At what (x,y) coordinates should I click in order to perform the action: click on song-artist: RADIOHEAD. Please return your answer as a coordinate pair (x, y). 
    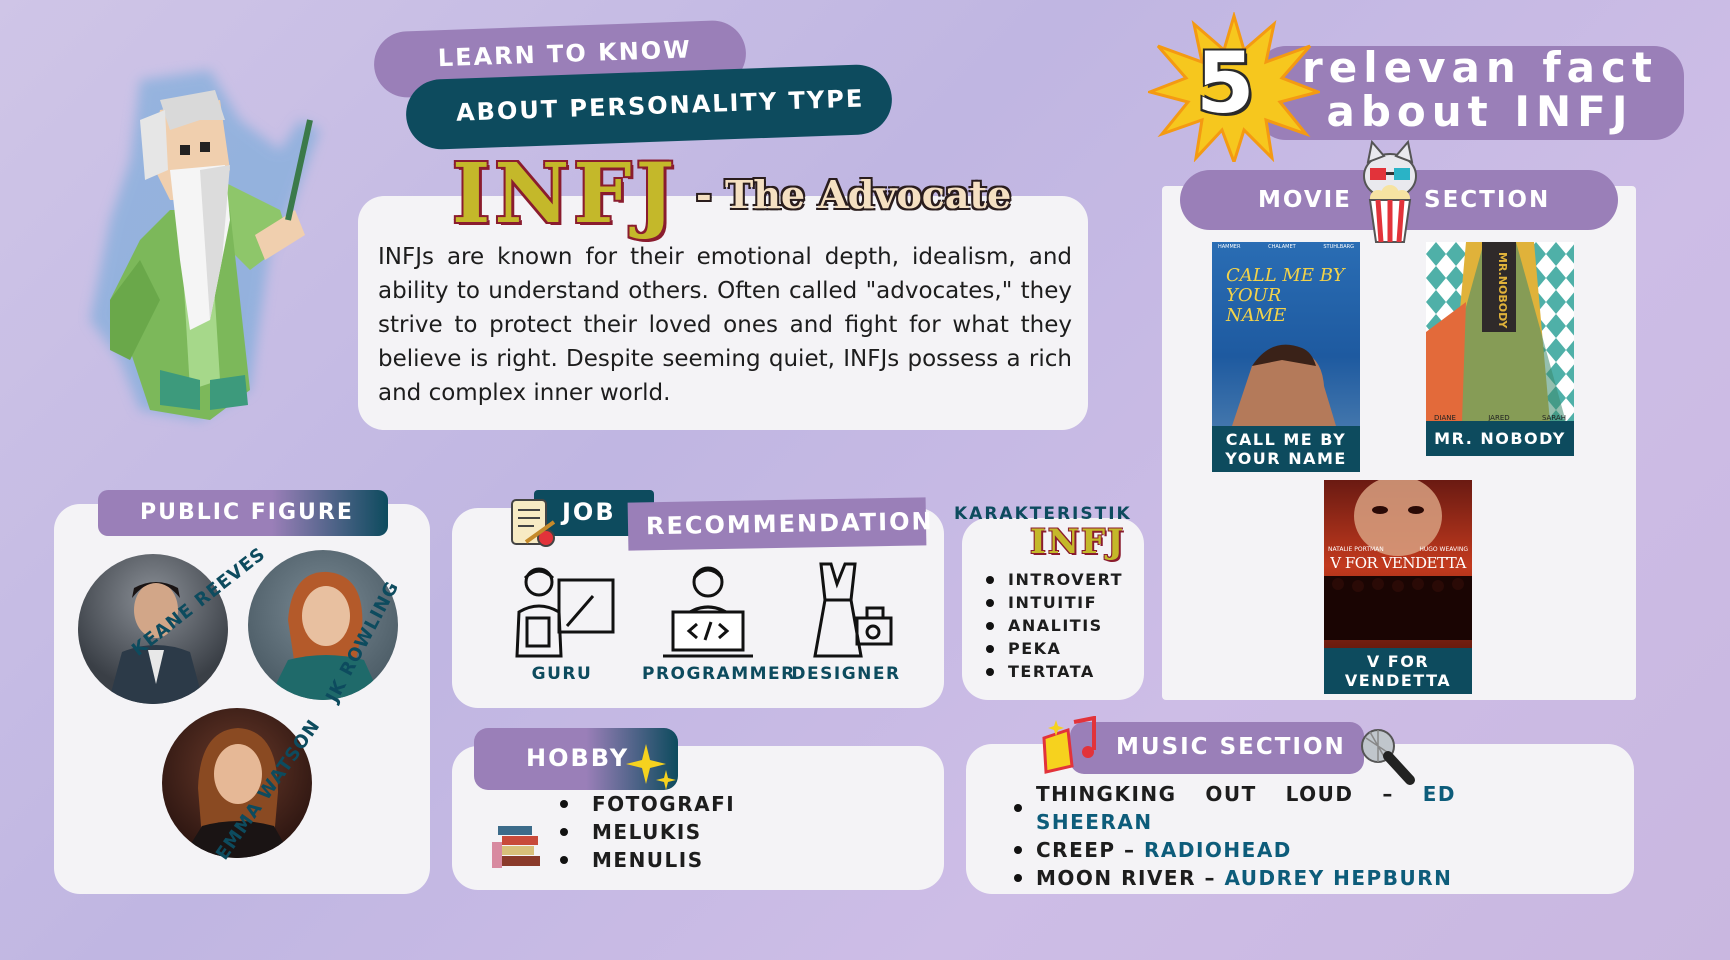
    Looking at the image, I should click on (1218, 850).